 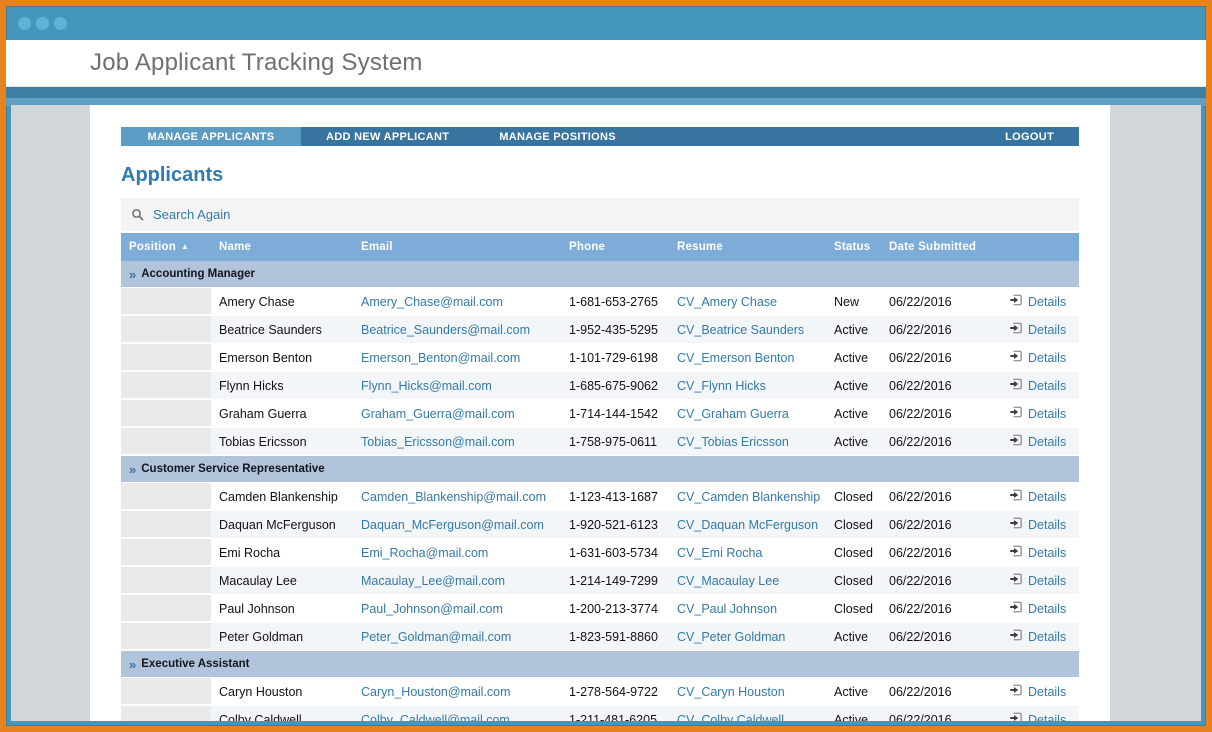 I want to click on resume-cell: CV_Tobias Ericsson, so click(x=747, y=442).